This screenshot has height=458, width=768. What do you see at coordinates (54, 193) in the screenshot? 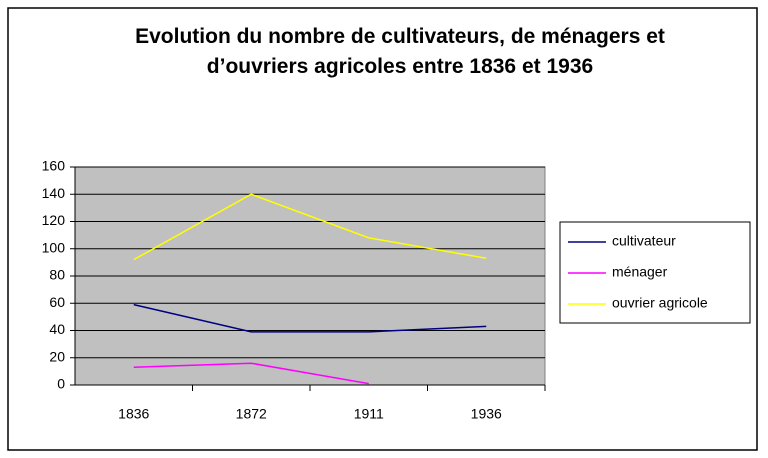
I see `y-tick-label: 140` at bounding box center [54, 193].